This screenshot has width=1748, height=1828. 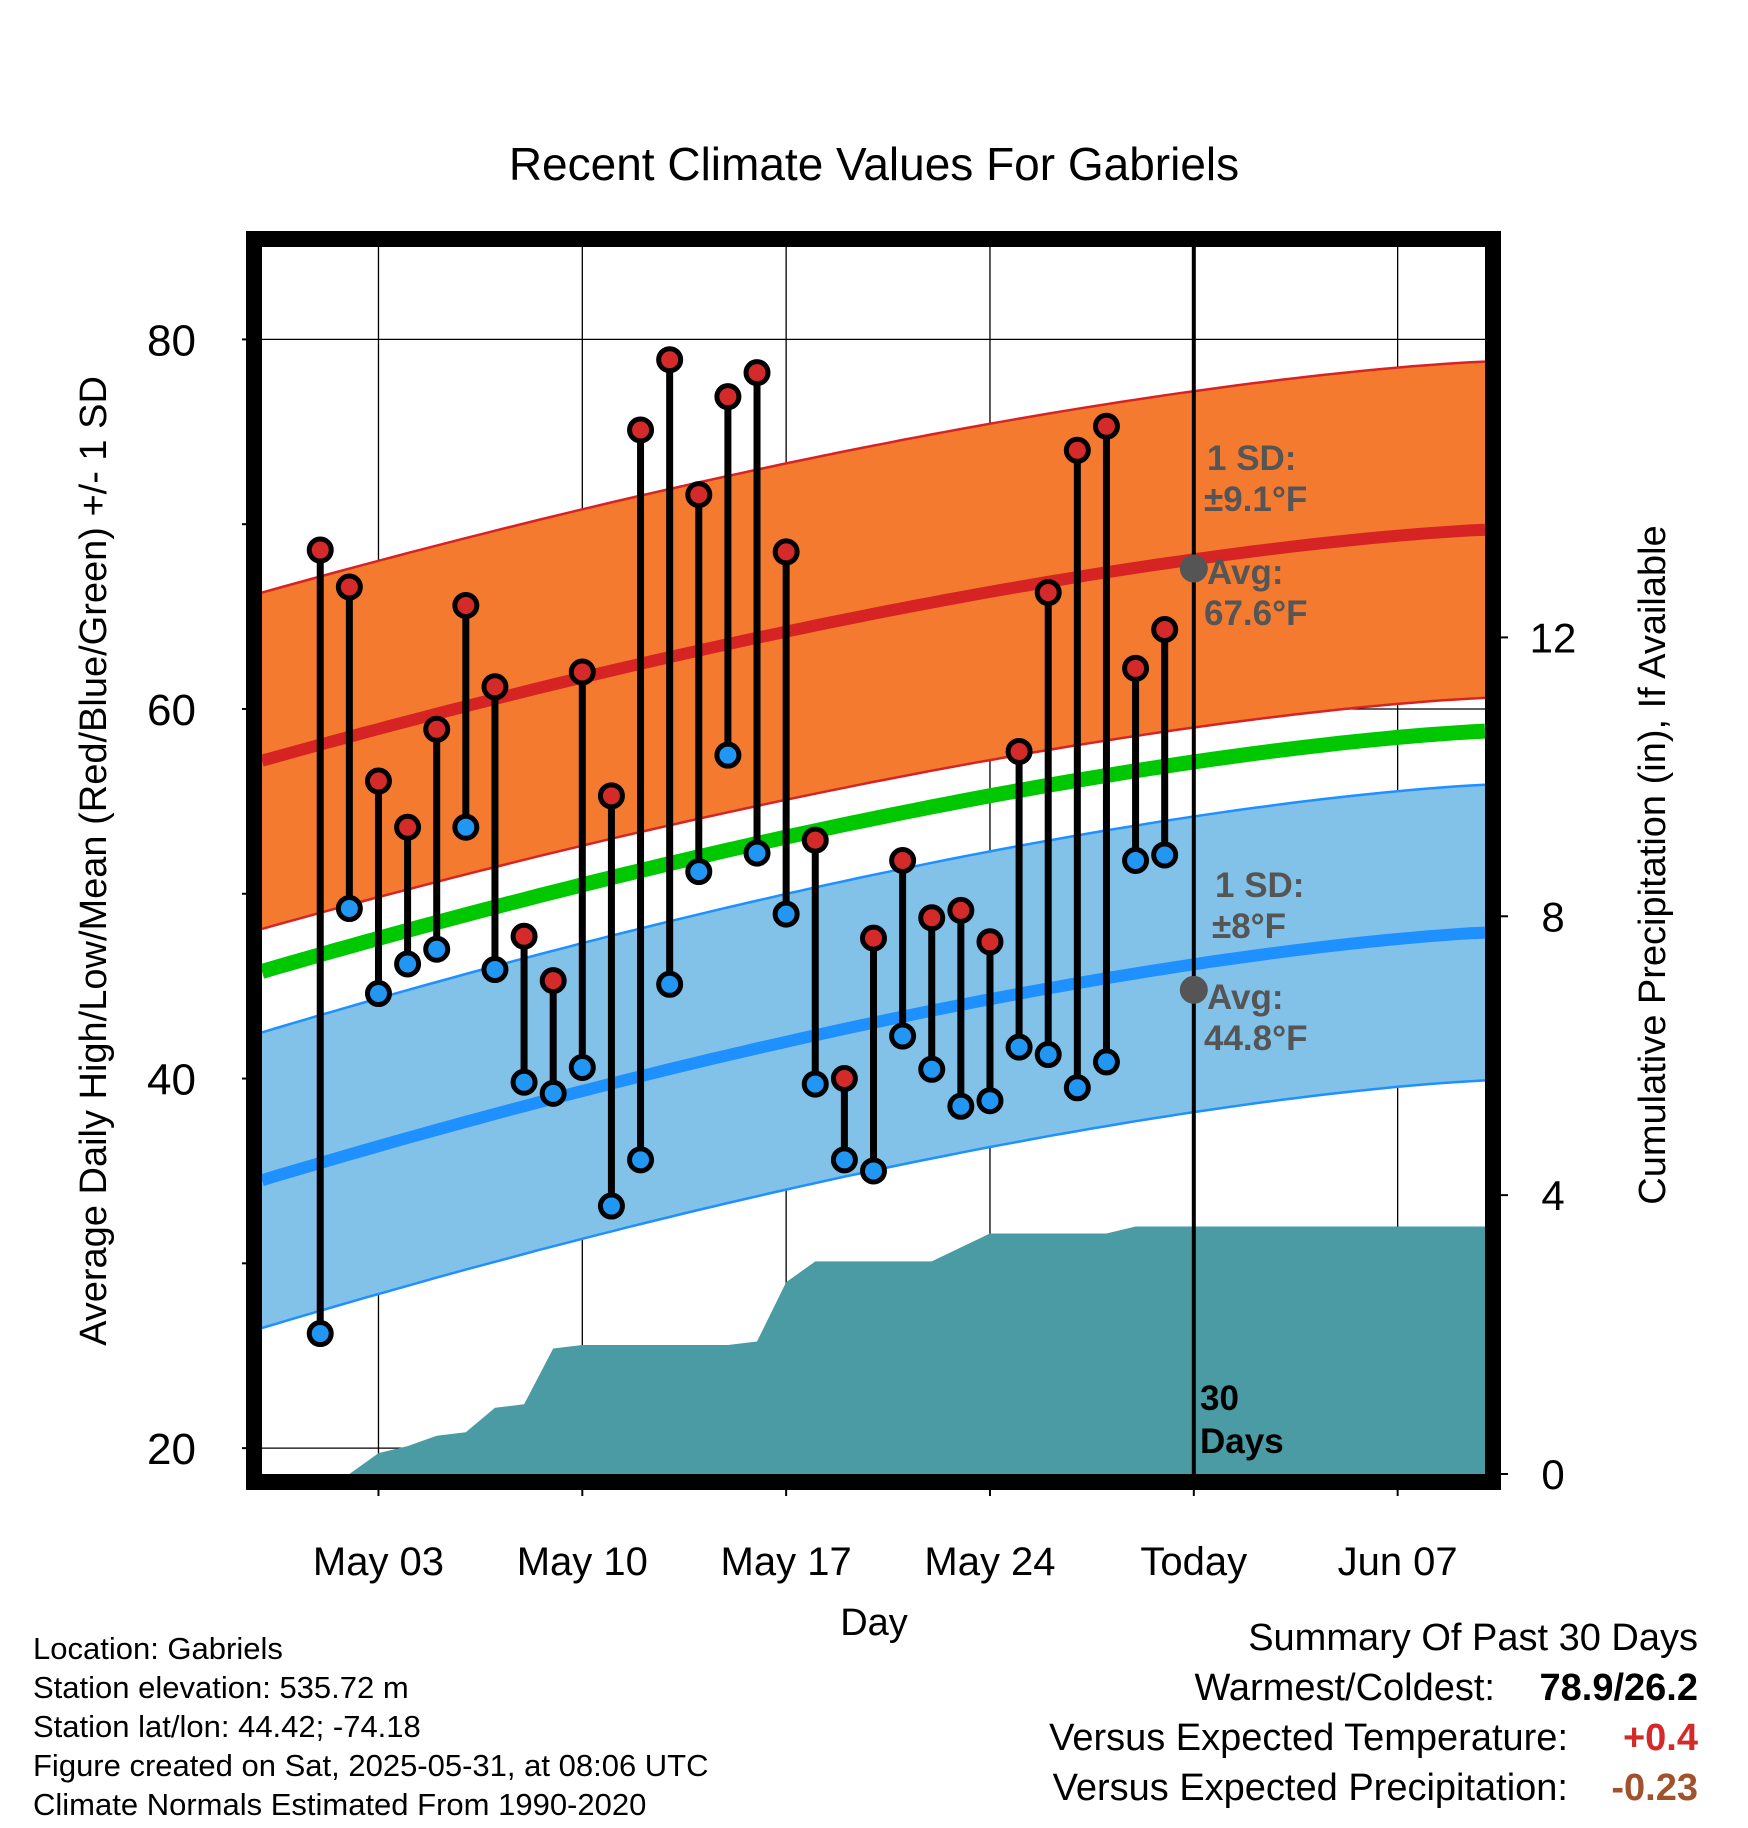 What do you see at coordinates (873, 477) in the screenshot?
I see `high-sd-upper-edge` at bounding box center [873, 477].